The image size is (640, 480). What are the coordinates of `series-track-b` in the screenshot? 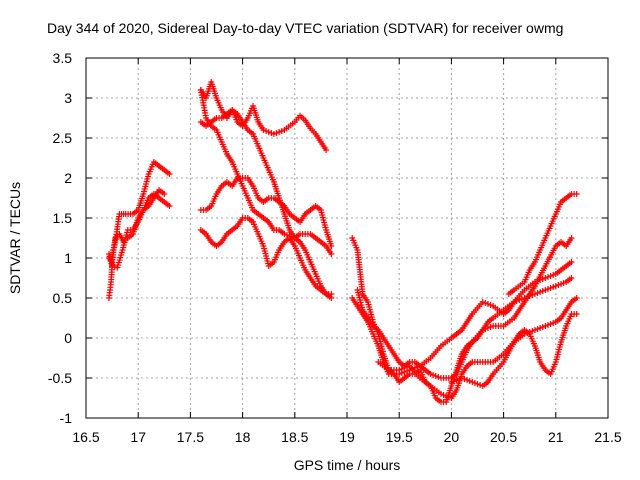 It's located at (136, 229).